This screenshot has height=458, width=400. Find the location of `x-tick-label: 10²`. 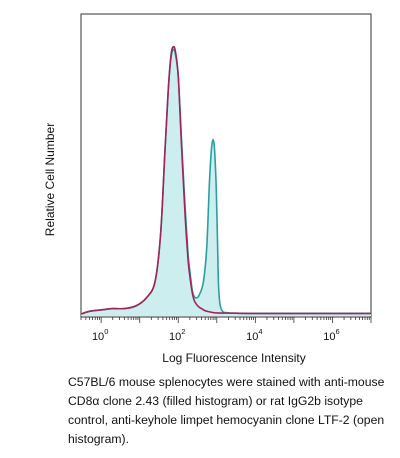

x-tick-label: 10² is located at coordinates (177, 335).